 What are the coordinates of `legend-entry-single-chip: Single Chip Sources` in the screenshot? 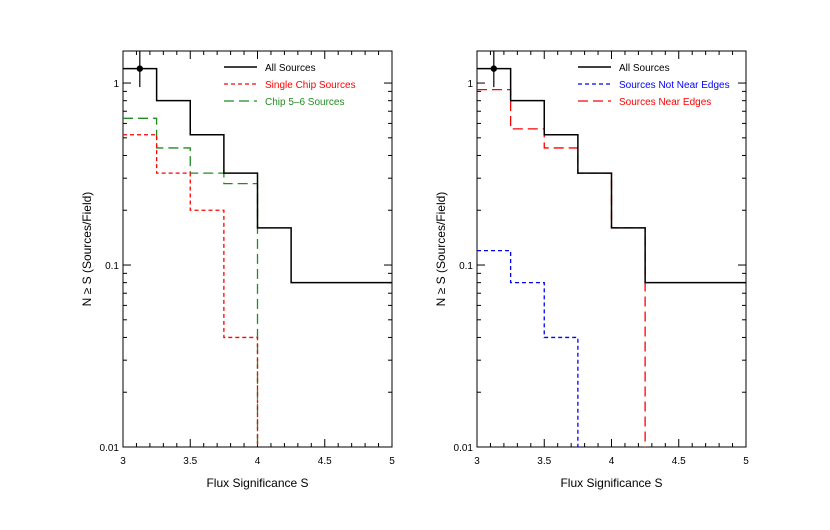 It's located at (290, 85).